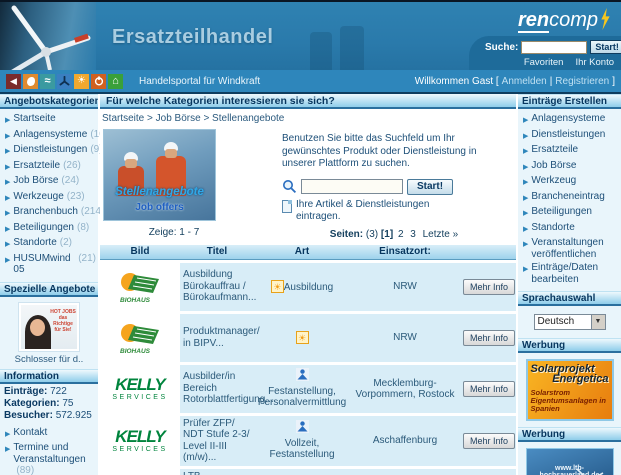 The height and width of the screenshot is (475, 621). Describe the element at coordinates (400, 234) in the screenshot. I see `page-2-link: 2` at that location.